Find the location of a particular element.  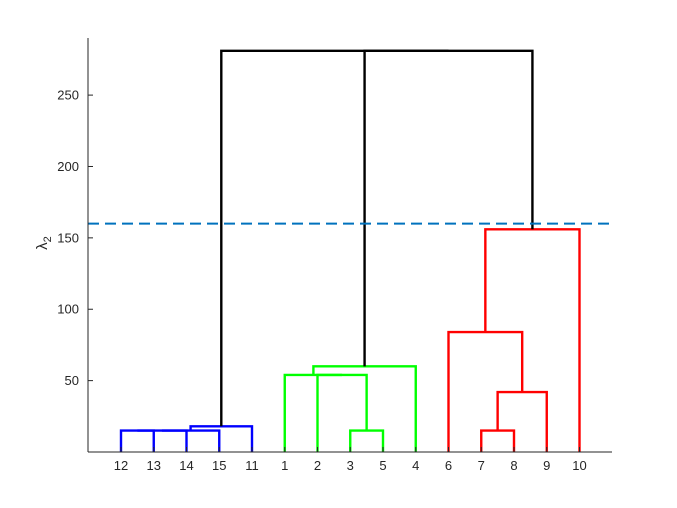

y-ticks: 50 100 150 200 250 is located at coordinates (75, 238).